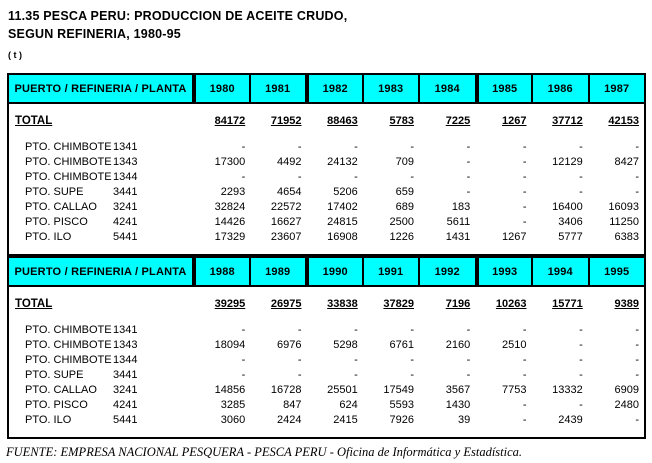 The width and height of the screenshot is (652, 463). Describe the element at coordinates (125, 345) in the screenshot. I see `plant-code: 1343` at that location.